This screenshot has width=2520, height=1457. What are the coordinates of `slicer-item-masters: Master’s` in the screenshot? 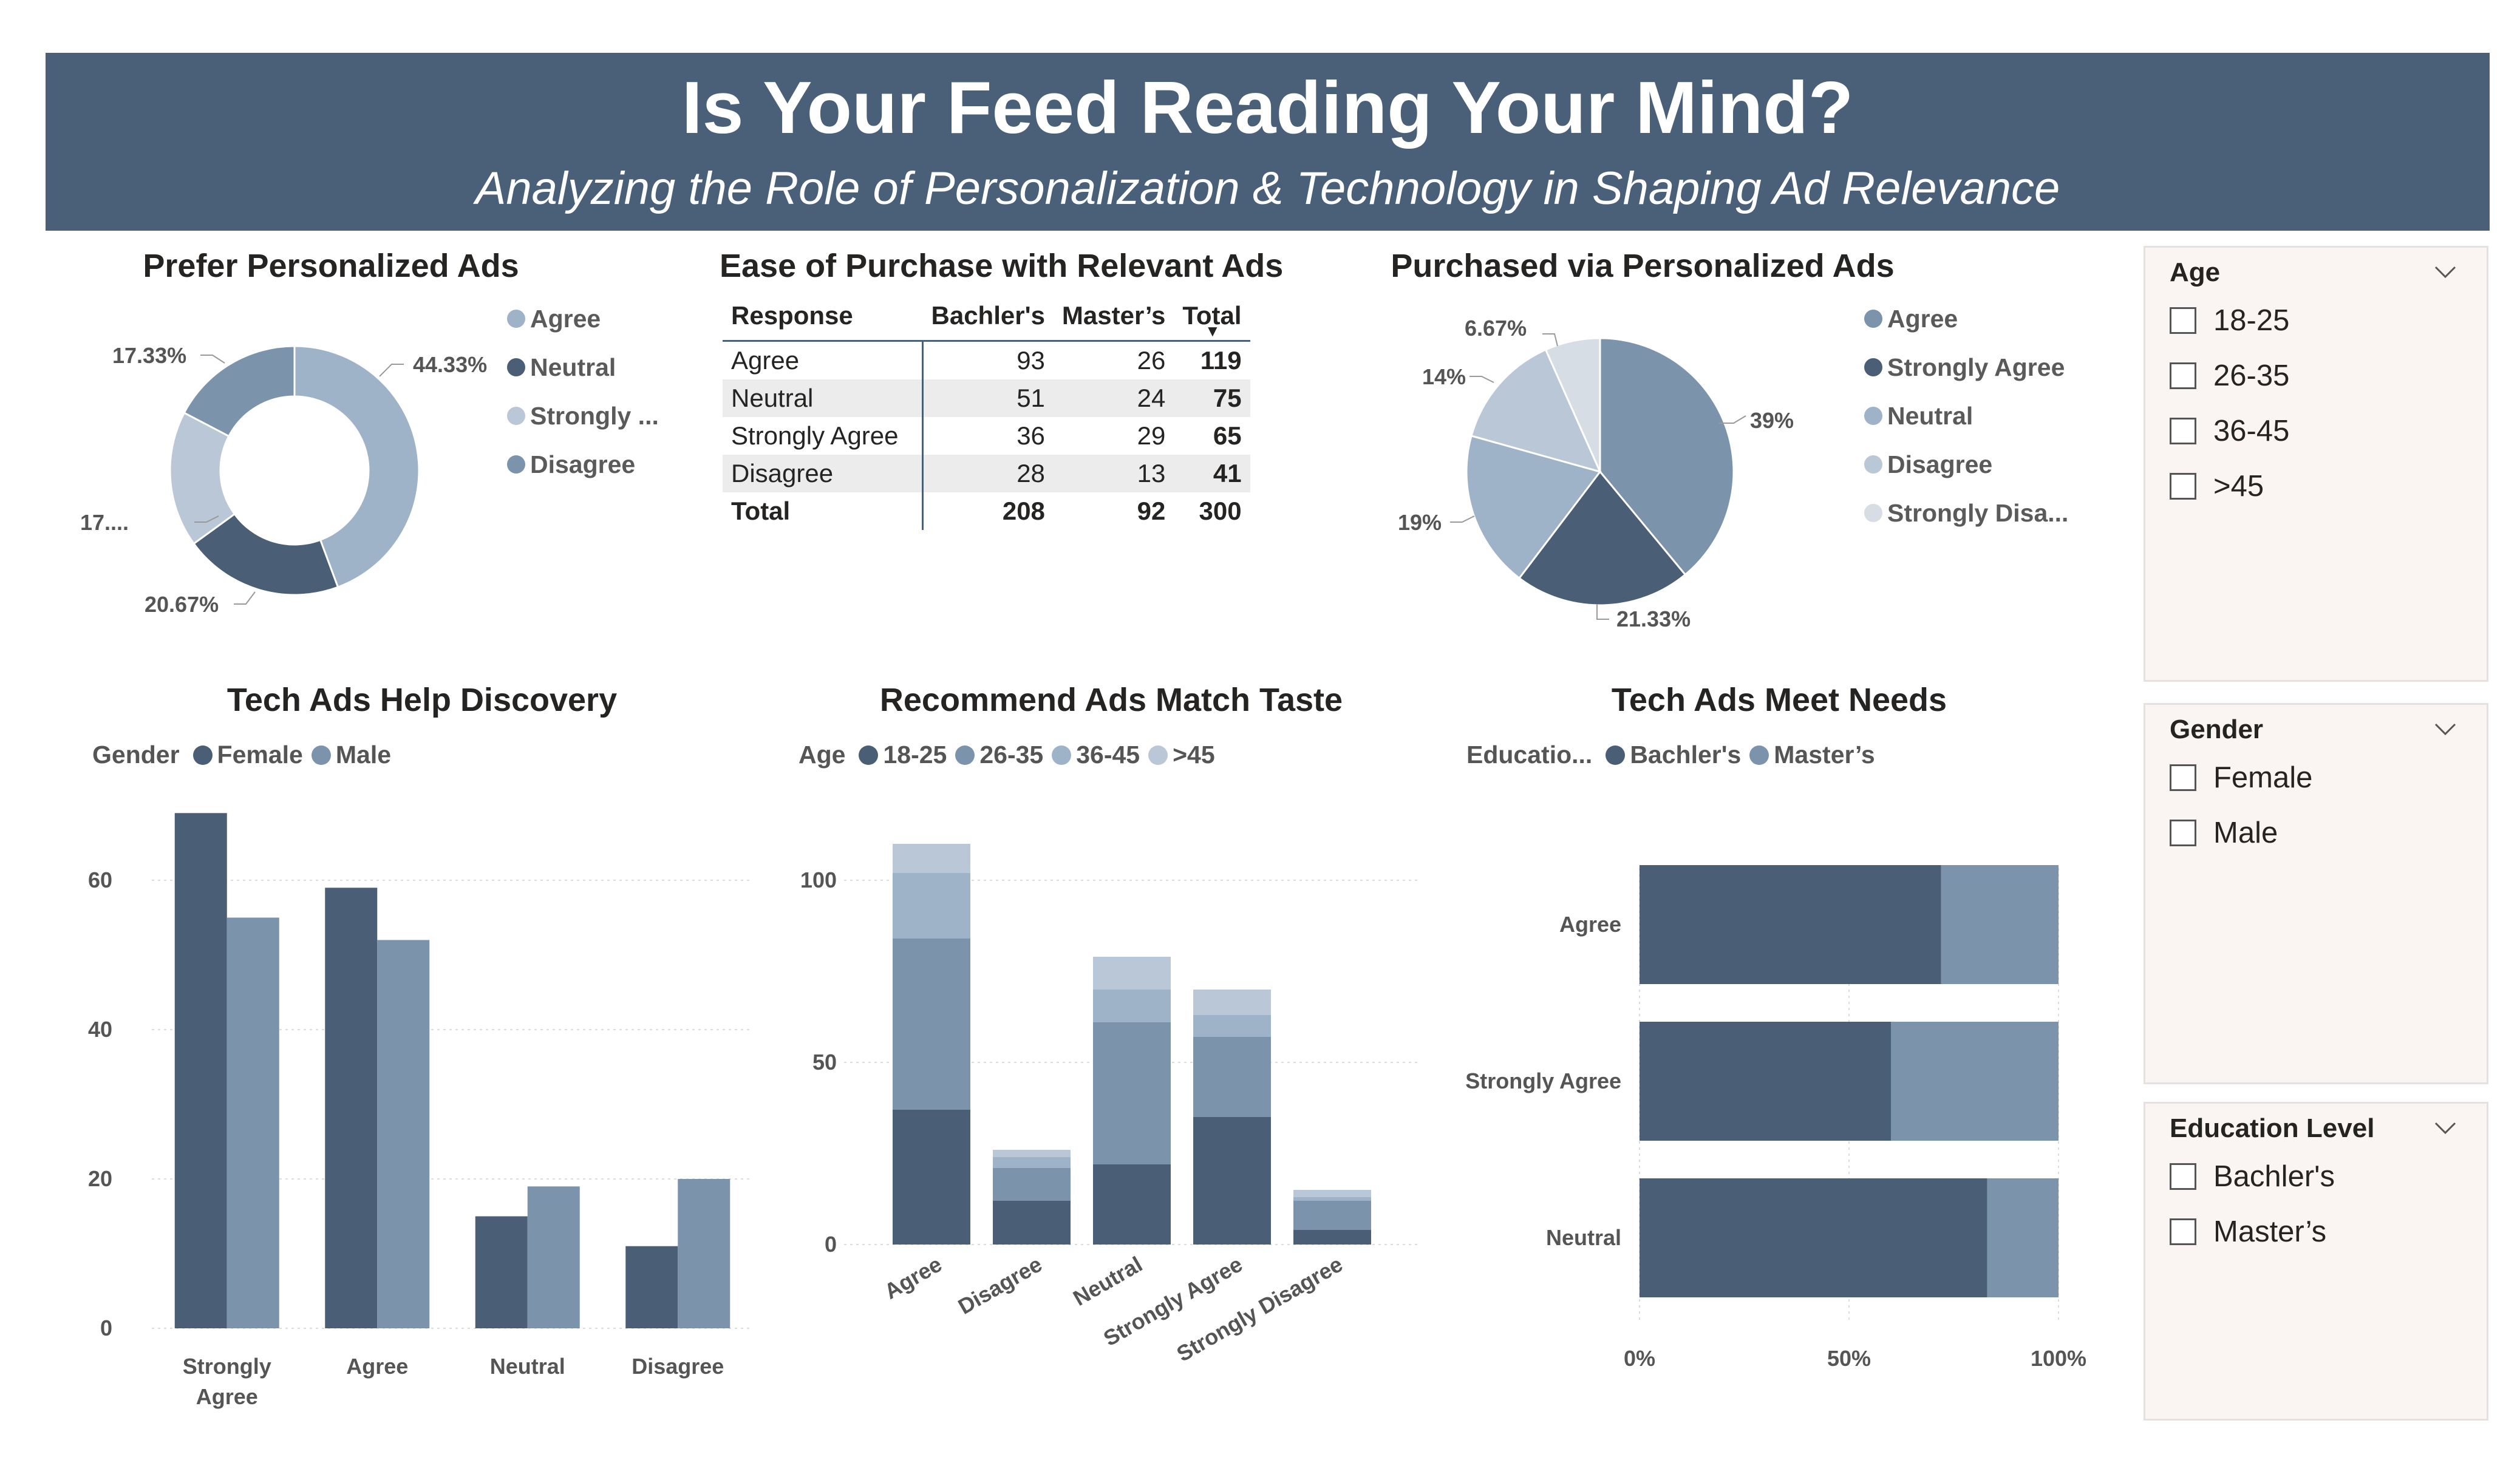 It's located at (2248, 1232).